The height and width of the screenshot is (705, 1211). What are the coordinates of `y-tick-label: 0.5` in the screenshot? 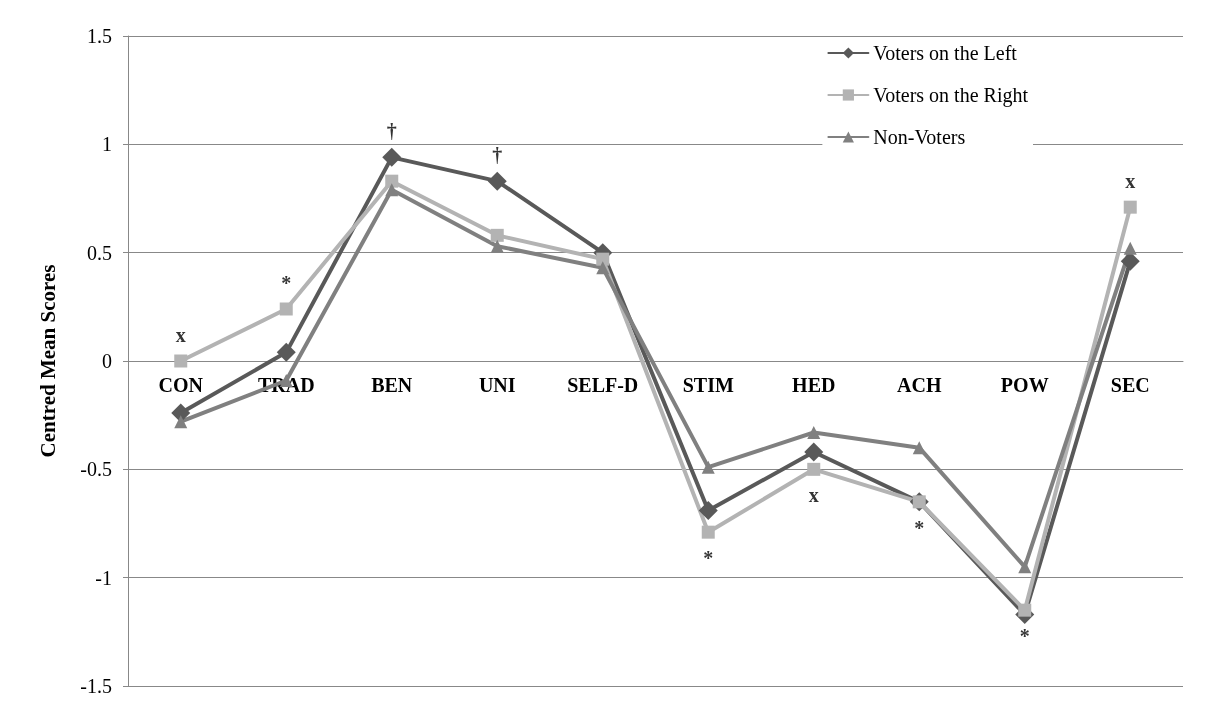 It's located at (99, 252).